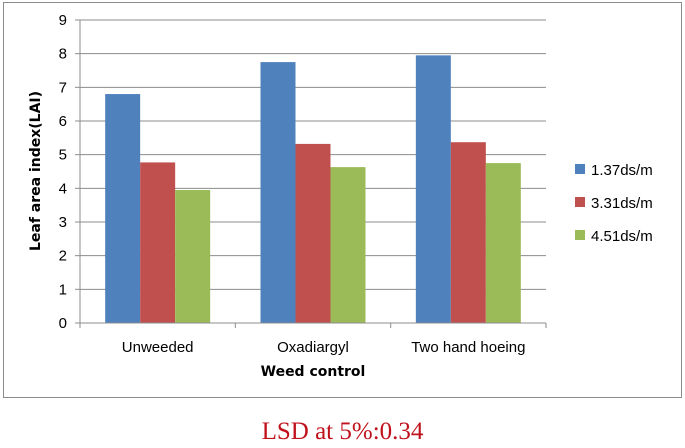 The height and width of the screenshot is (448, 685). I want to click on x-category-label: Two hand hoeing, so click(468, 347).